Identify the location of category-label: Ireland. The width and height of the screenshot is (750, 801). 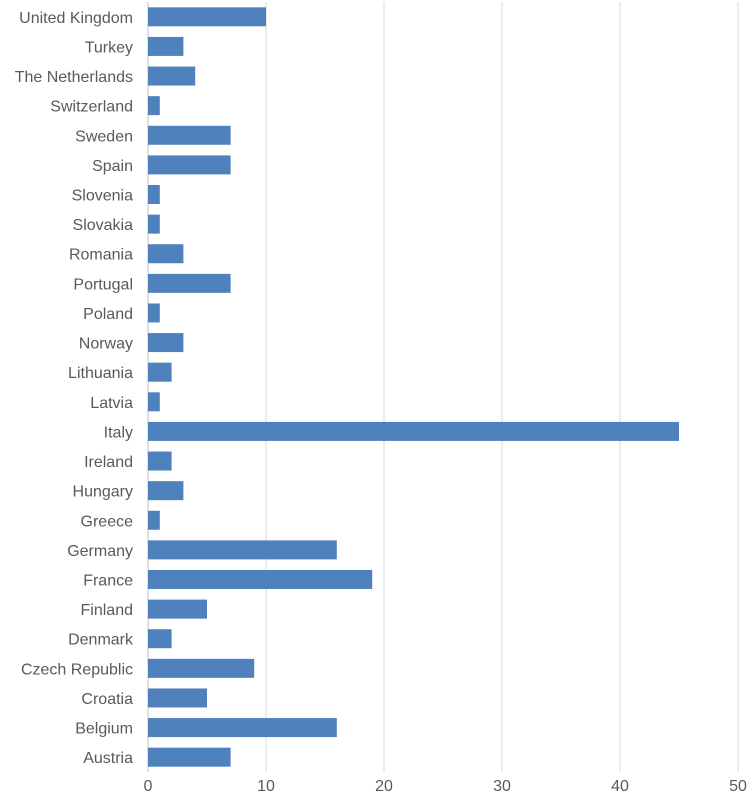
(108, 462).